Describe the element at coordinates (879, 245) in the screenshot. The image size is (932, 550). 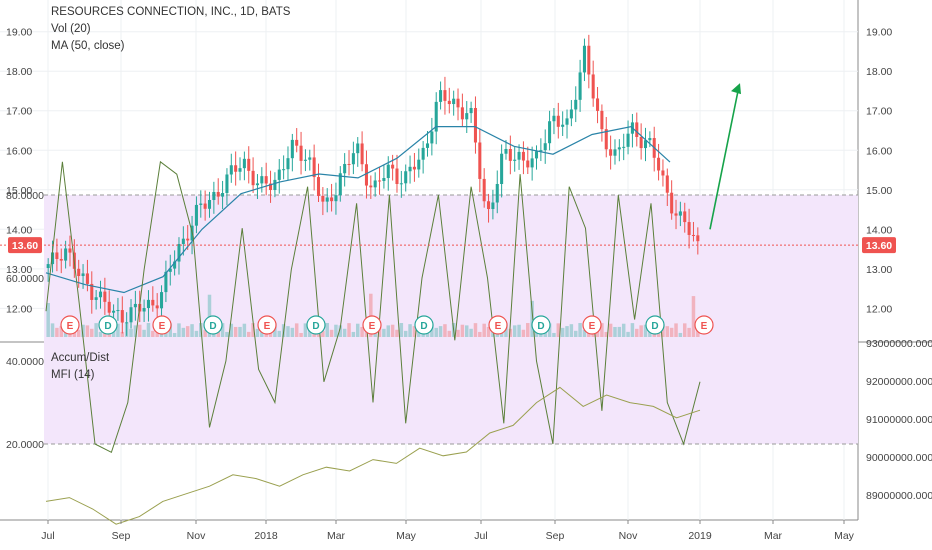
I see `last-price-tag-right` at that location.